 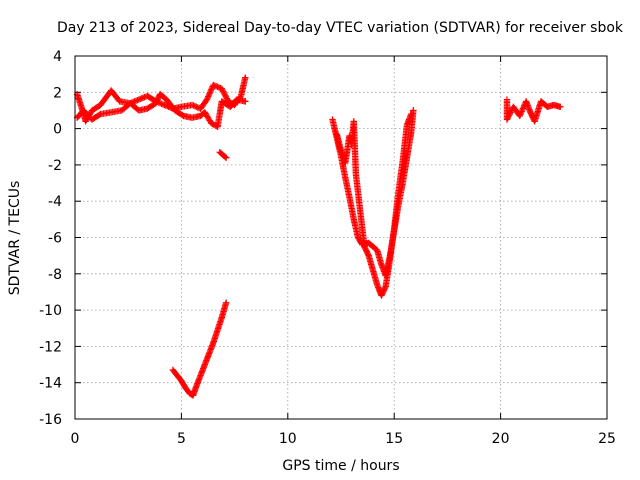 I want to click on y-tick-label: -12, so click(x=50, y=347).